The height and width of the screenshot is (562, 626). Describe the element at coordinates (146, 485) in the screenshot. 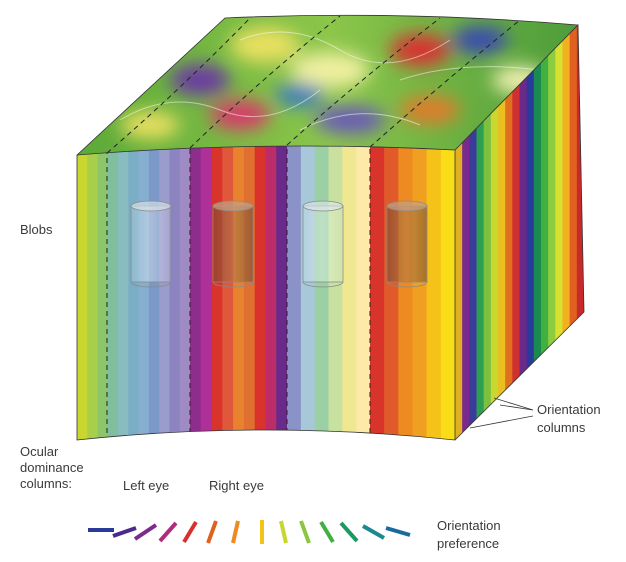

I see `label: Left eye` at that location.